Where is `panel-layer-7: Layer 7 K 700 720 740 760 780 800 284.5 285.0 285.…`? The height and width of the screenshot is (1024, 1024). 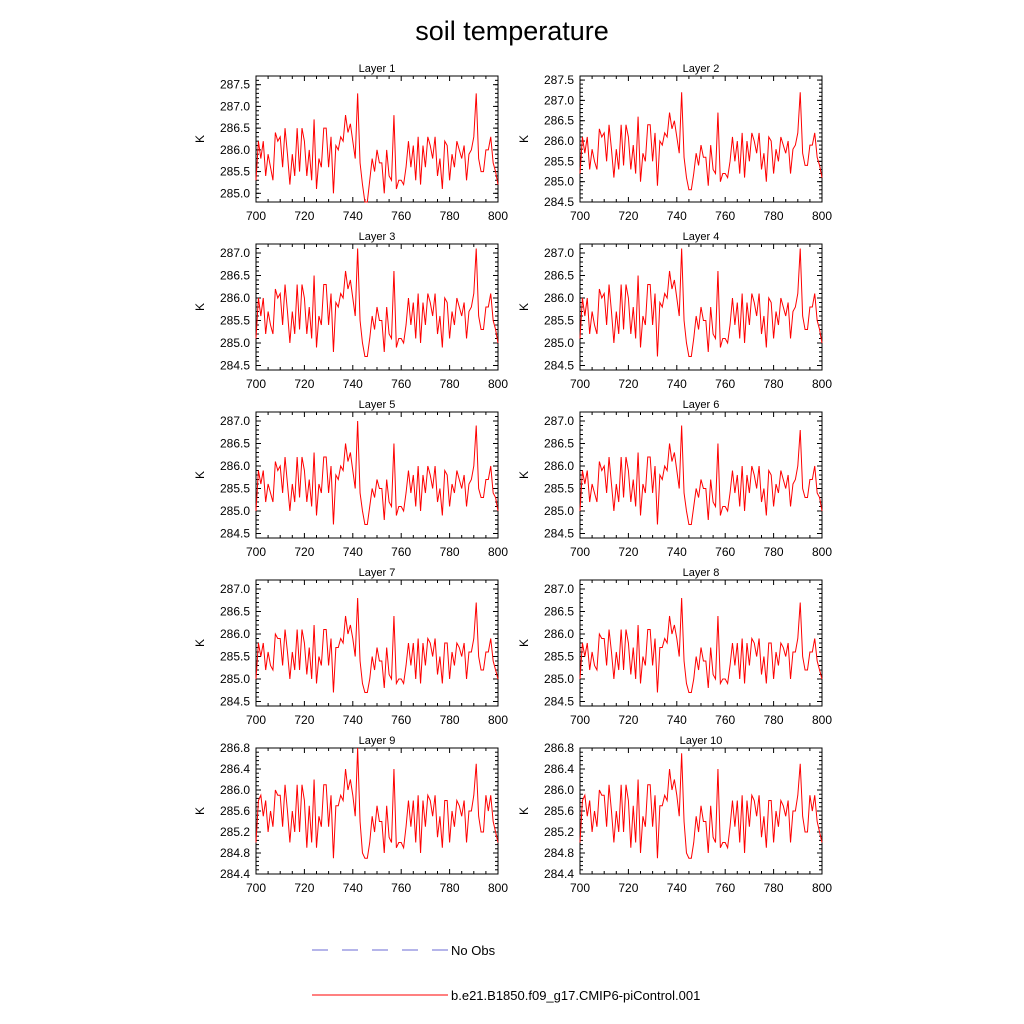
panel-layer-7: Layer 7 K 700 720 740 760 780 800 284.5 285.0 285.… is located at coordinates (350, 647).